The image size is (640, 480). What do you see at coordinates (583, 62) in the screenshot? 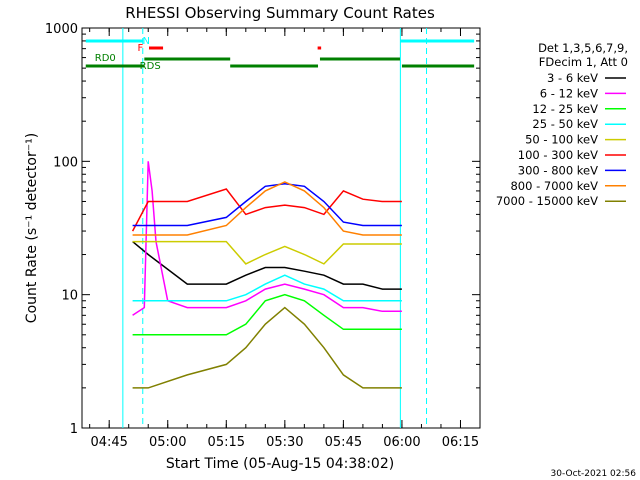
I see `legend-header-line-2: FDecim 1, Att 0` at bounding box center [583, 62].